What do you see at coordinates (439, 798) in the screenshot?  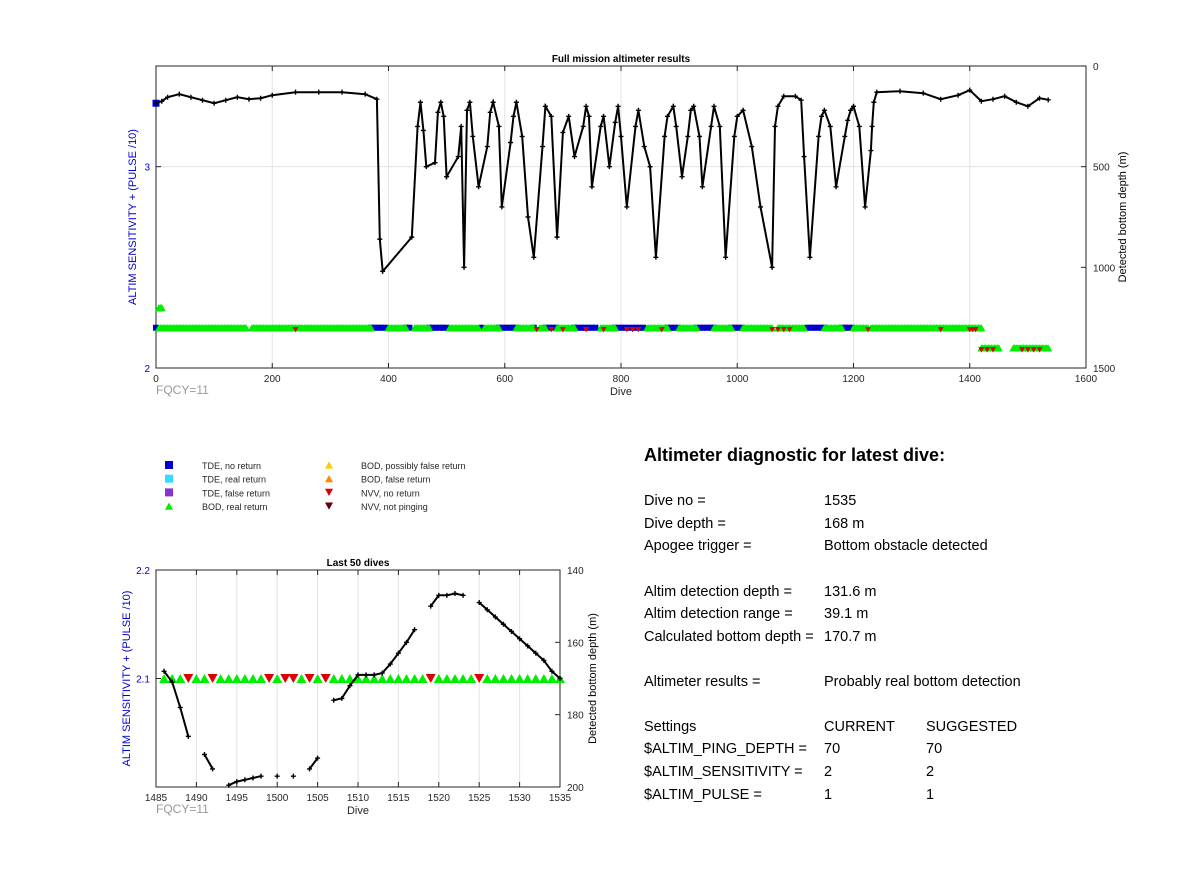 I see `x-tick-label: 1520` at bounding box center [439, 798].